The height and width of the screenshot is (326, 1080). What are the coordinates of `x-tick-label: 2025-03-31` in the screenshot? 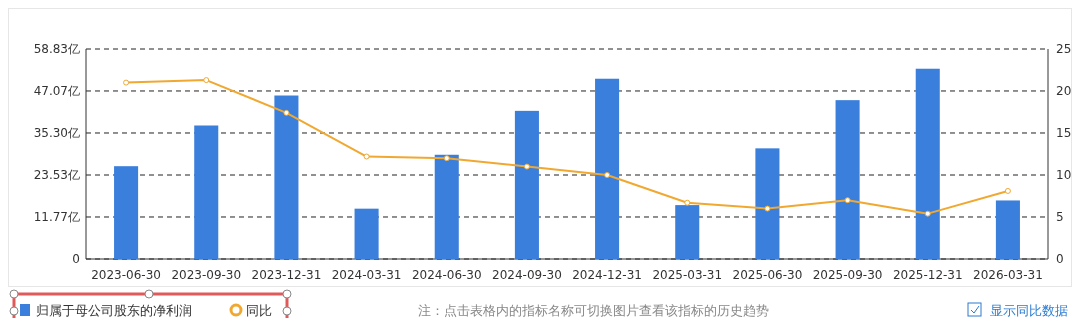 It's located at (687, 275).